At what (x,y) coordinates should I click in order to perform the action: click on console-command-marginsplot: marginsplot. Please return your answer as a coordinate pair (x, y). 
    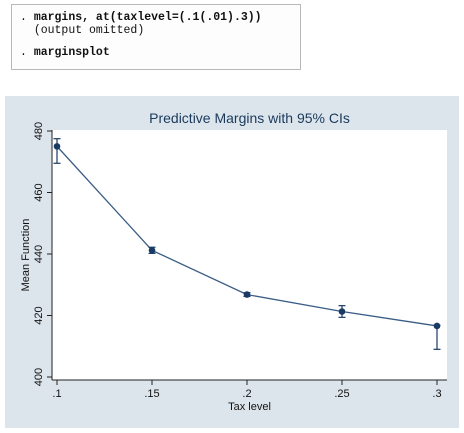
    Looking at the image, I should click on (71, 52).